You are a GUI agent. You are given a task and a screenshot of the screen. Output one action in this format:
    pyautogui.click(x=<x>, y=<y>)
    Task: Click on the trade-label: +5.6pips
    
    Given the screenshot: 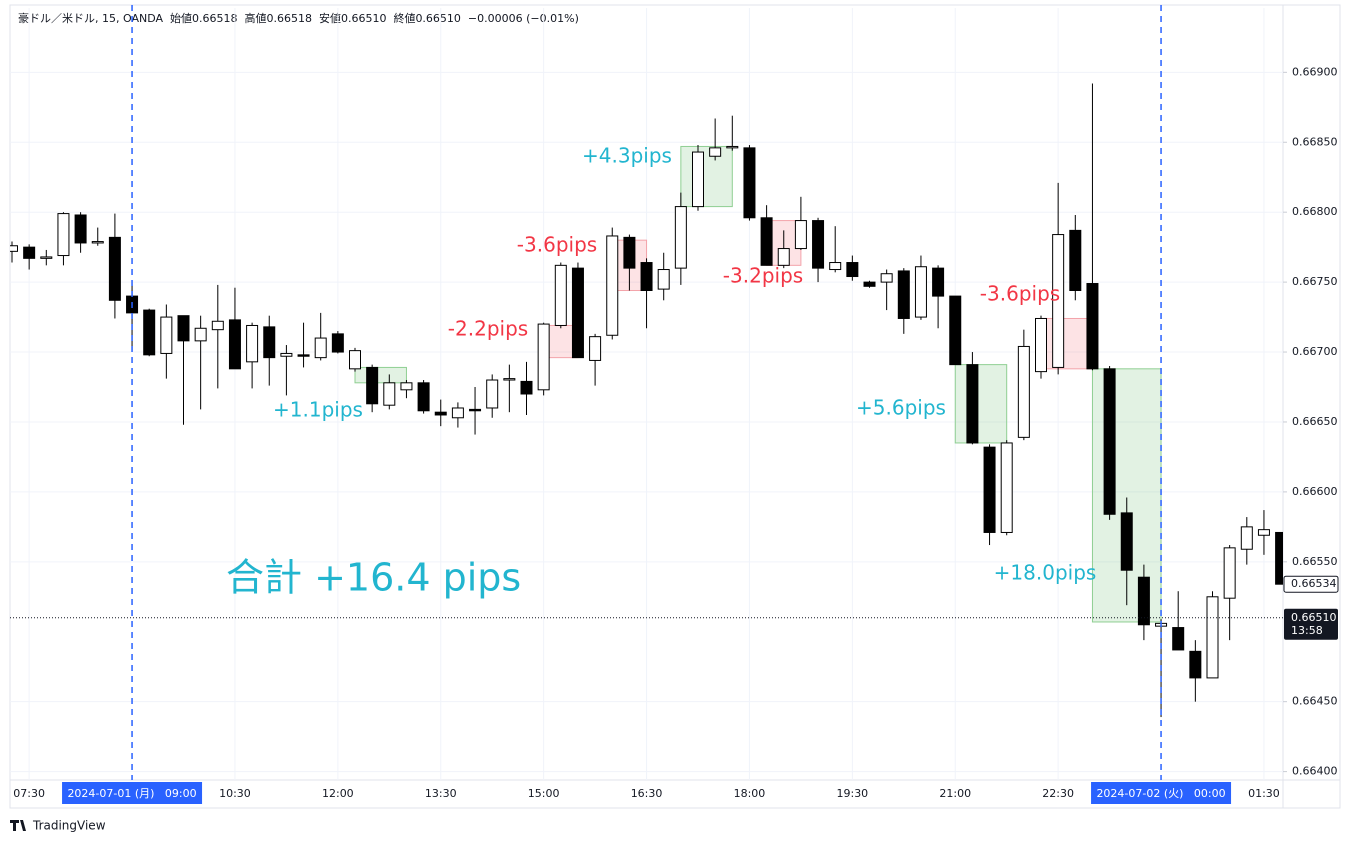 What is the action you would take?
    pyautogui.click(x=901, y=408)
    